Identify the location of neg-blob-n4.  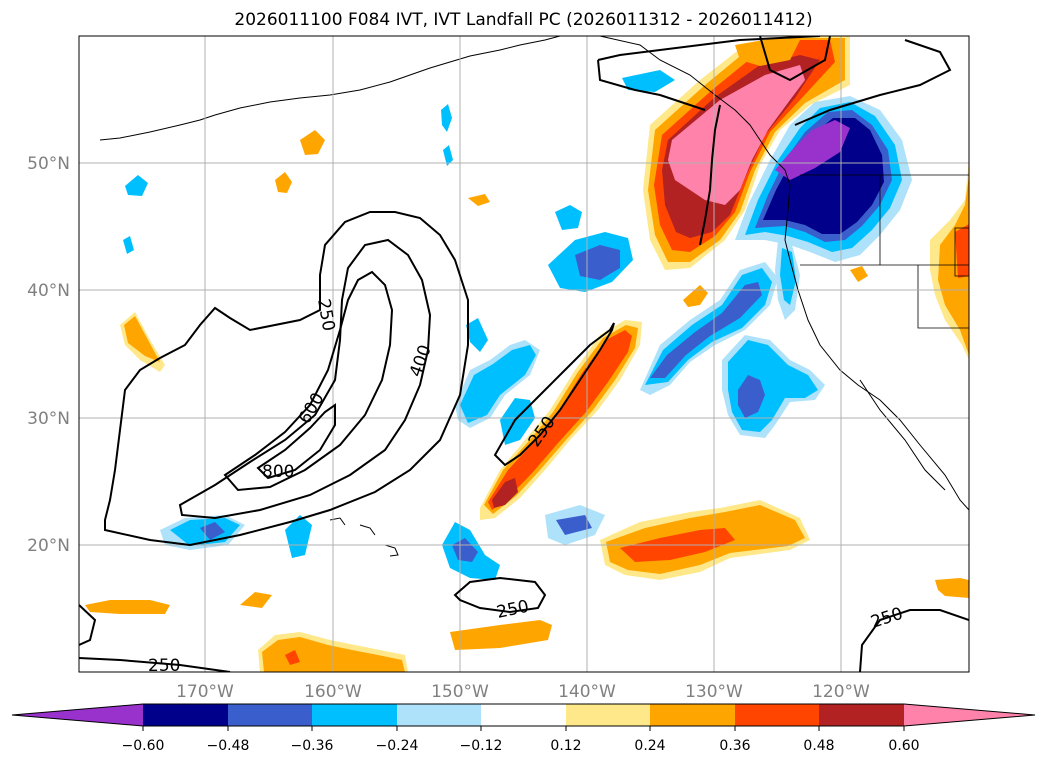
(448, 155).